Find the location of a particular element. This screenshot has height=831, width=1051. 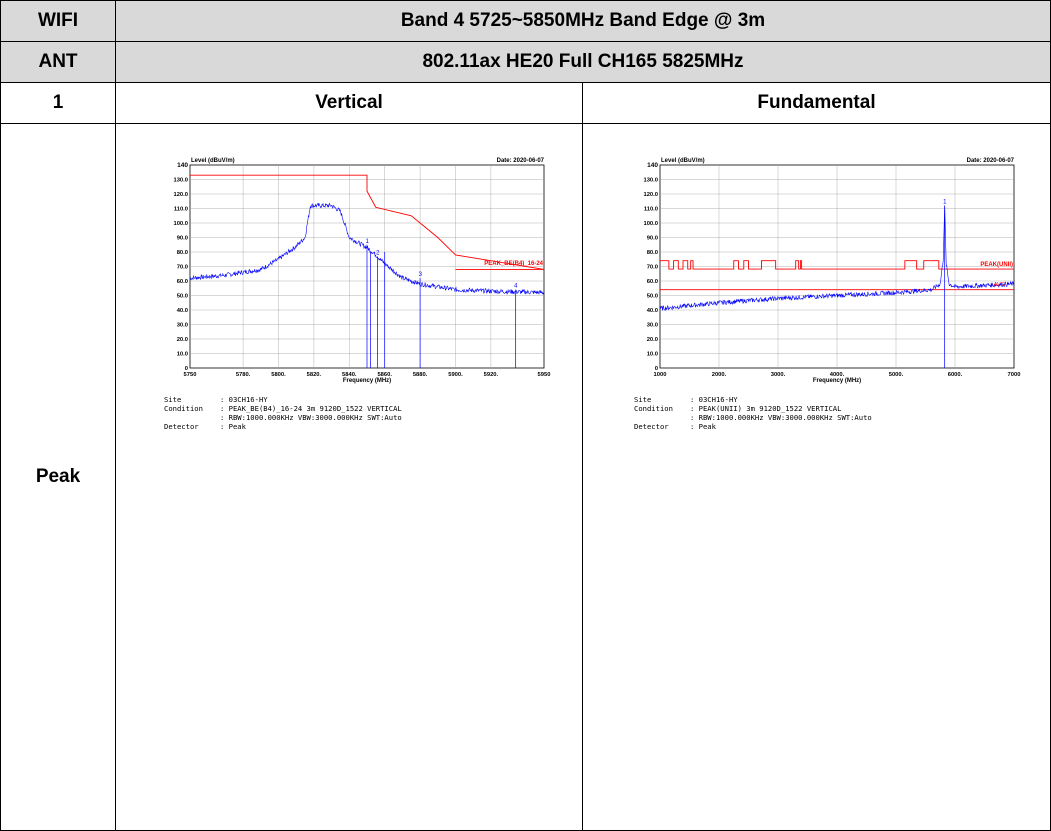

x-tick-label: 5800. is located at coordinates (278, 375).